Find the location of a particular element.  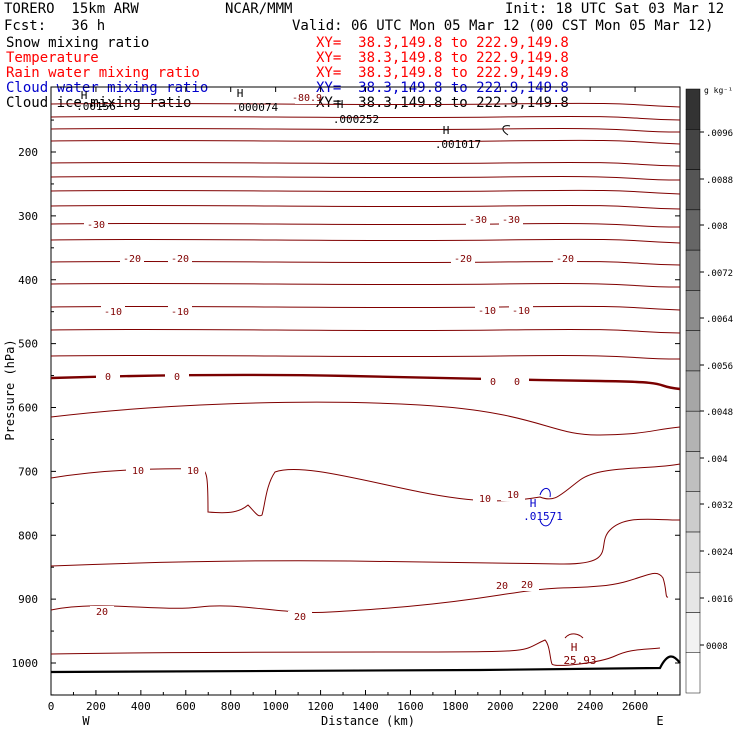

temperature-label: -10 is located at coordinates (487, 311).